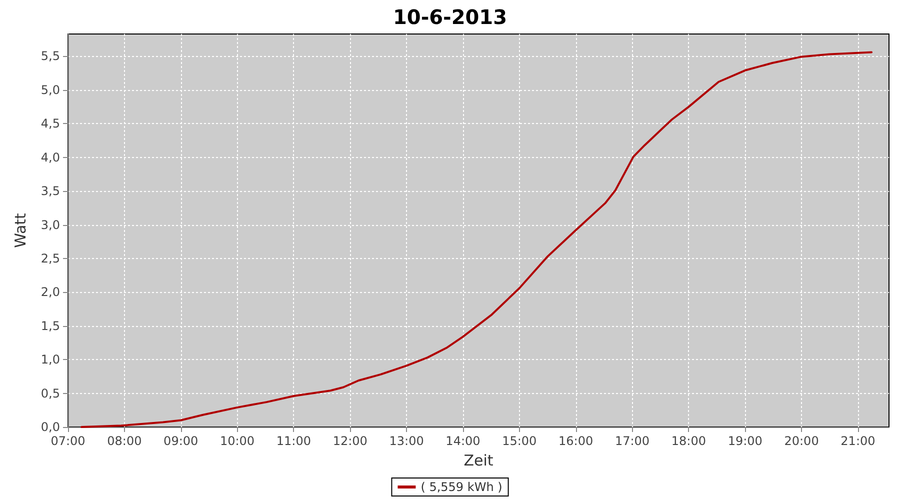 This screenshot has height=500, width=900. What do you see at coordinates (68, 441) in the screenshot?
I see `x-tick-label: 07:00` at bounding box center [68, 441].